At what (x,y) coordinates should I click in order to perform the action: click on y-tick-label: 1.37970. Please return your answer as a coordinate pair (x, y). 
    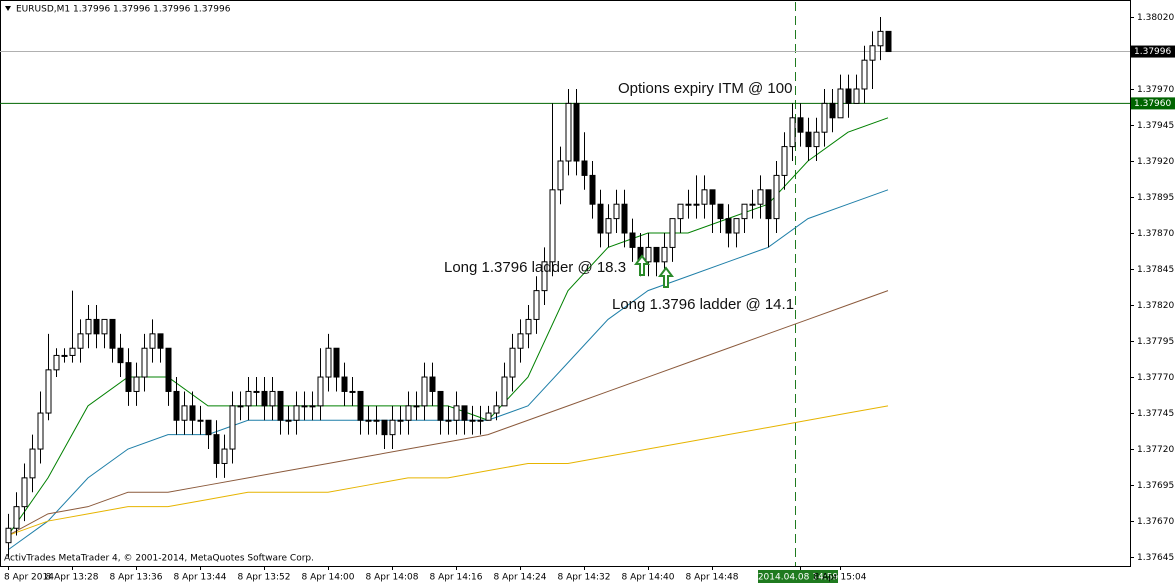
    Looking at the image, I should click on (1155, 90).